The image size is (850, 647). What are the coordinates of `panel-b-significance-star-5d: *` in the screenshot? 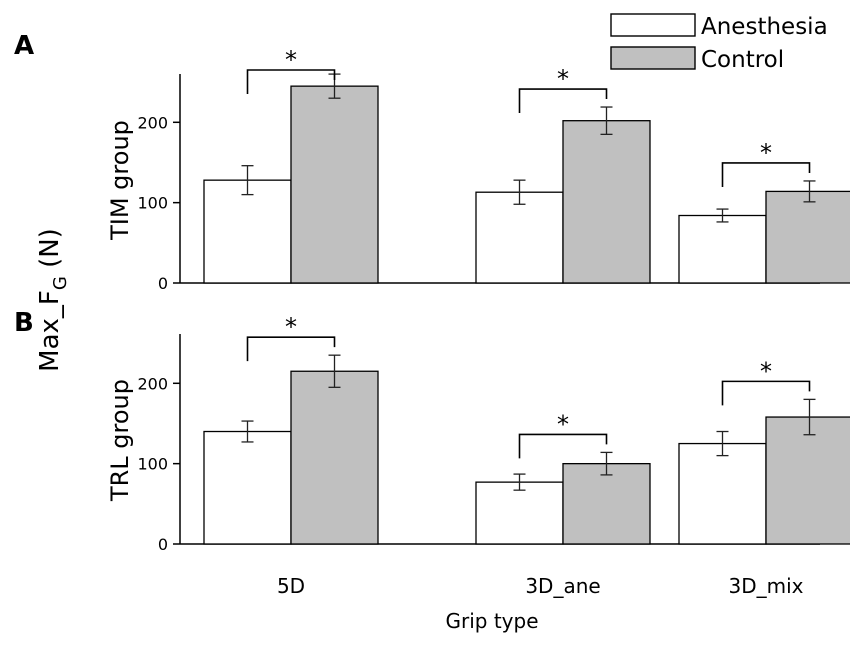 It's located at (291, 327).